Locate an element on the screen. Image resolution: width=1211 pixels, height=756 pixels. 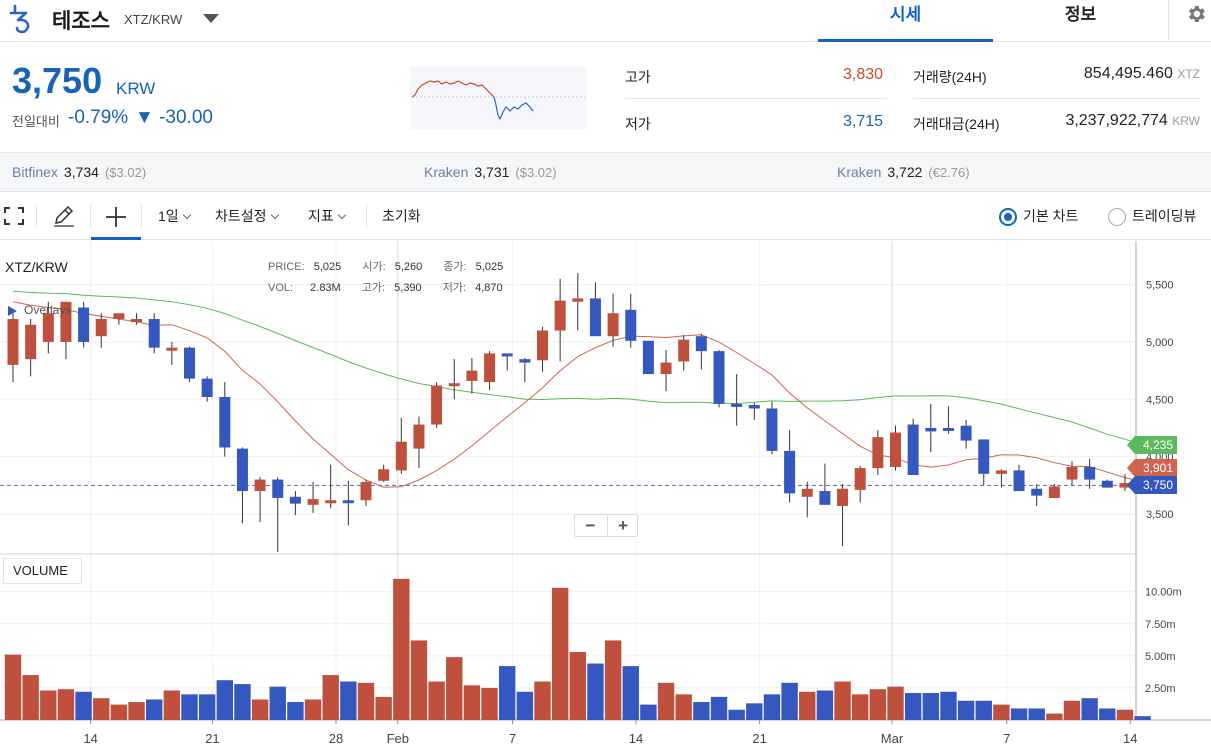
tab-info: 정보 is located at coordinates (1080, 14).